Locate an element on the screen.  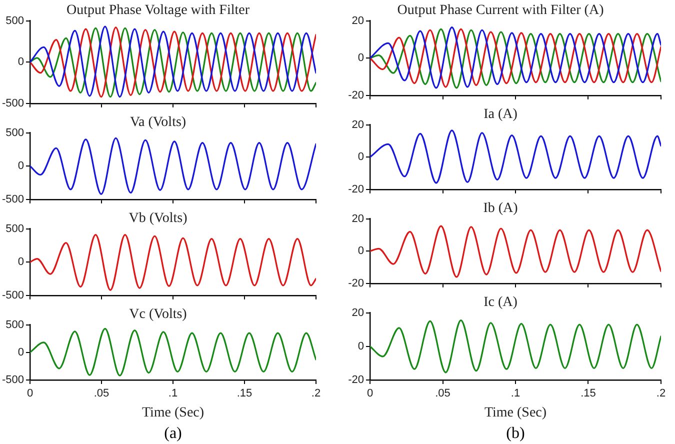
chart-title: Ic (A) is located at coordinates (501, 302).